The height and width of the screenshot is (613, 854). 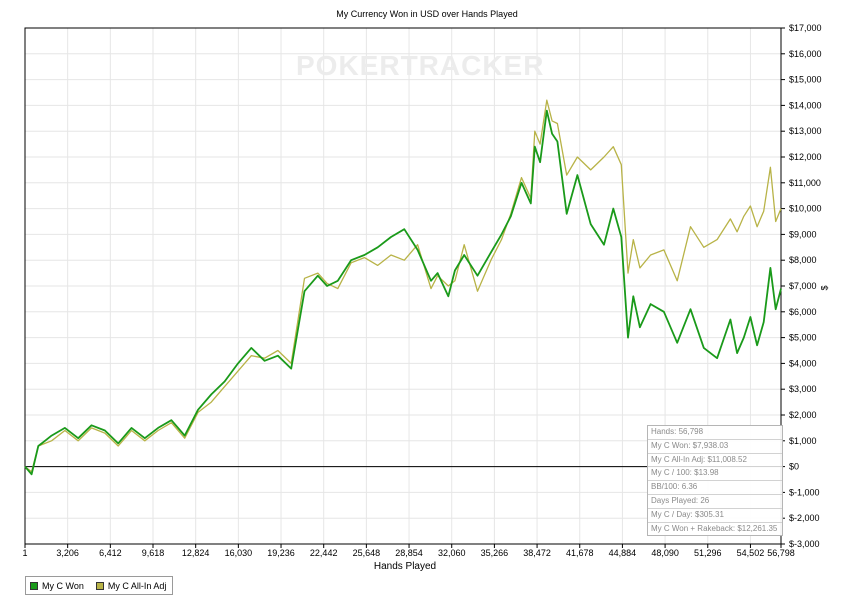 What do you see at coordinates (804, 492) in the screenshot?
I see `y-tick-label: $-1,000` at bounding box center [804, 492].